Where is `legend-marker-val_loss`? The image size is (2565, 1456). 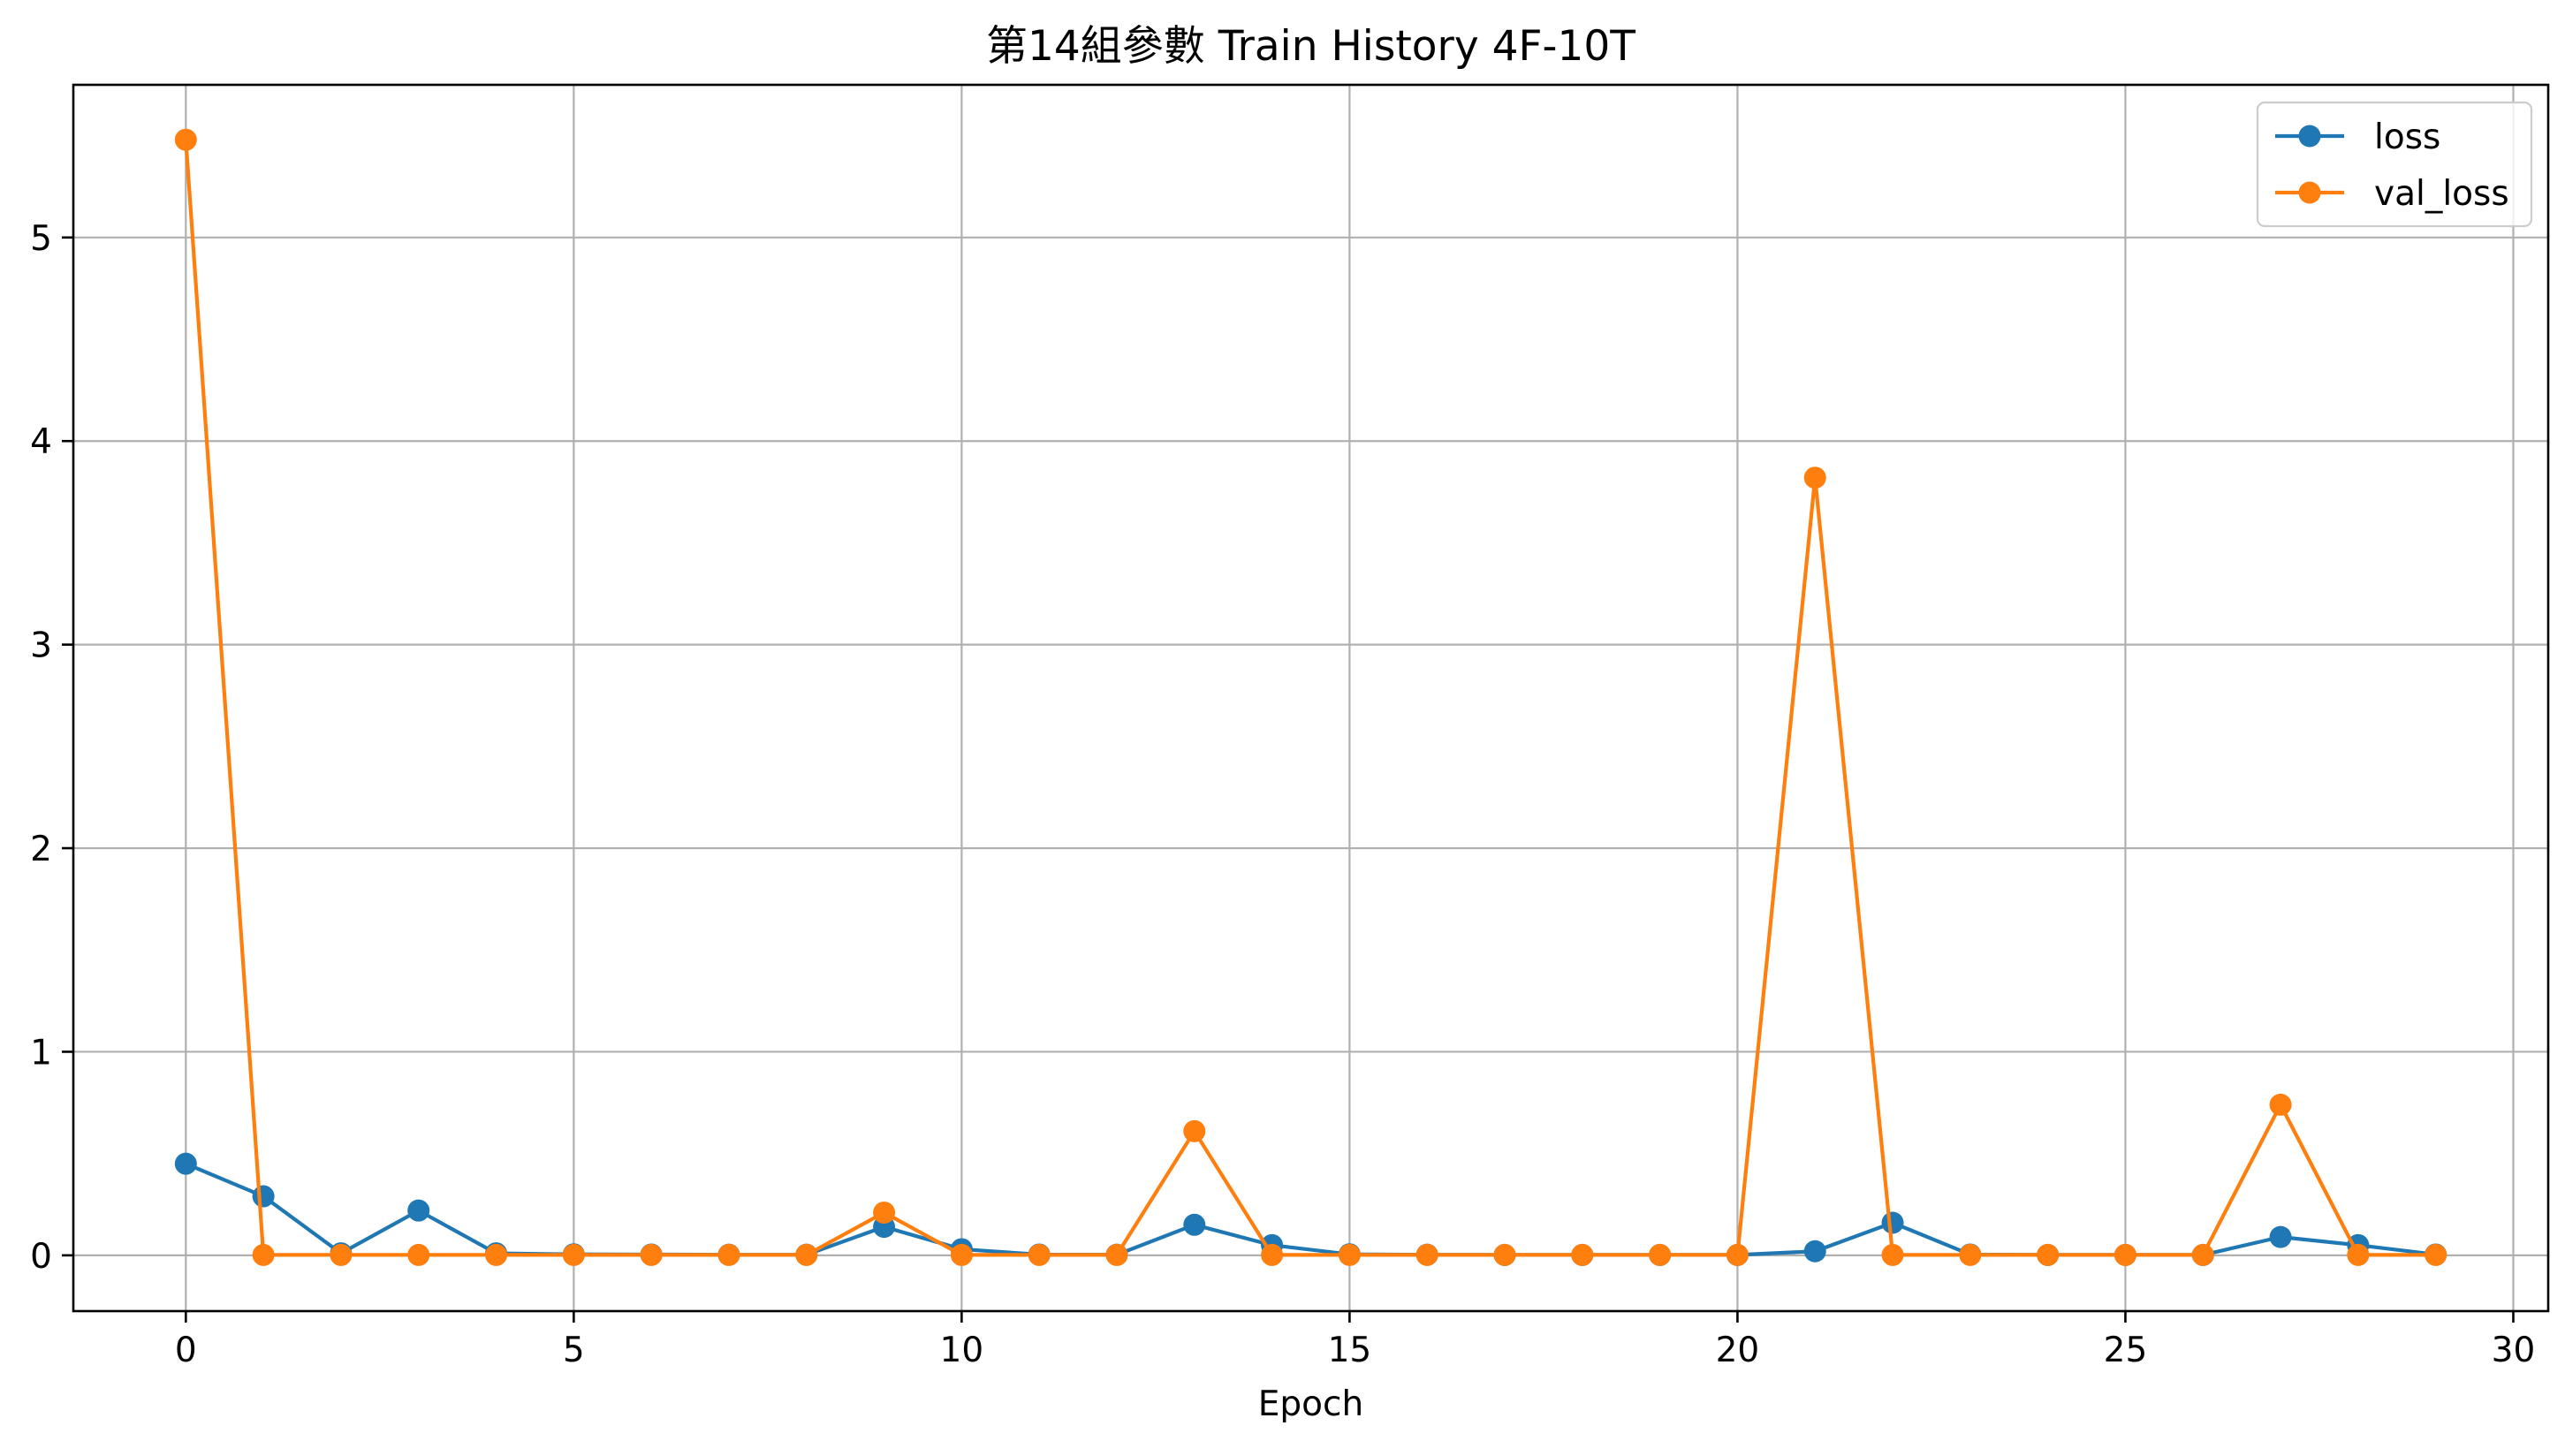
legend-marker-val_loss is located at coordinates (2309, 192).